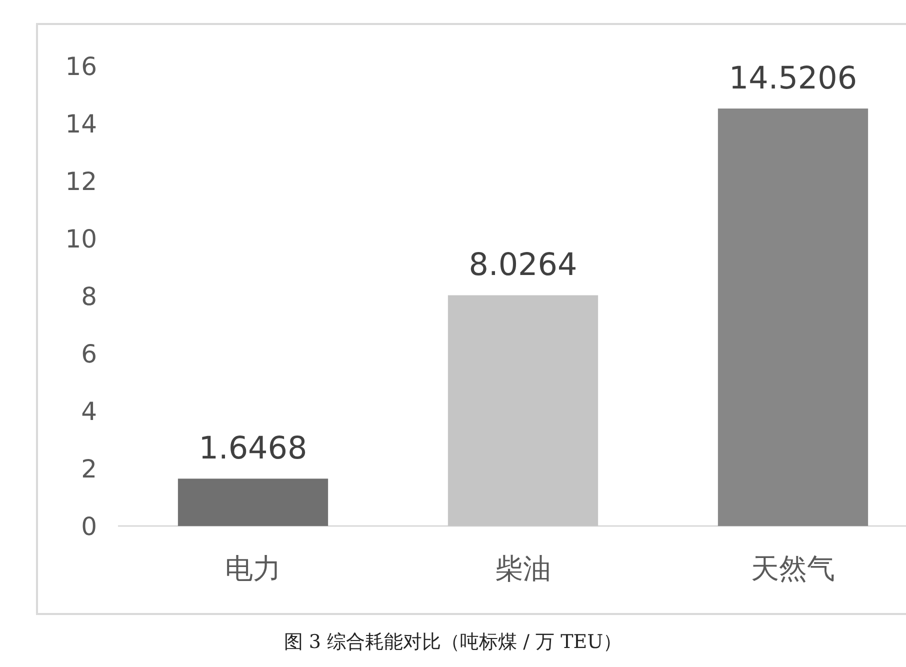 The width and height of the screenshot is (906, 667). What do you see at coordinates (89, 469) in the screenshot?
I see `y-tick-label: 2` at bounding box center [89, 469].